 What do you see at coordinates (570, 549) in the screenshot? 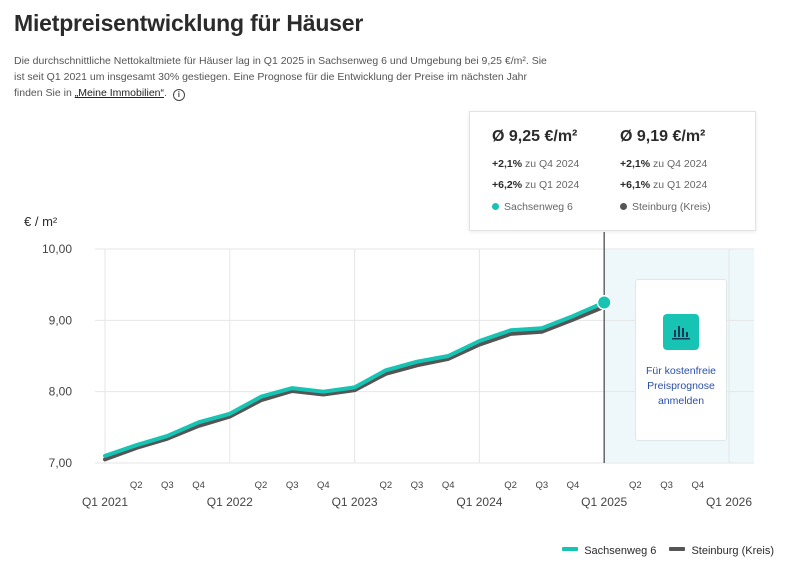
I see `teal-swatch-icon` at bounding box center [570, 549].